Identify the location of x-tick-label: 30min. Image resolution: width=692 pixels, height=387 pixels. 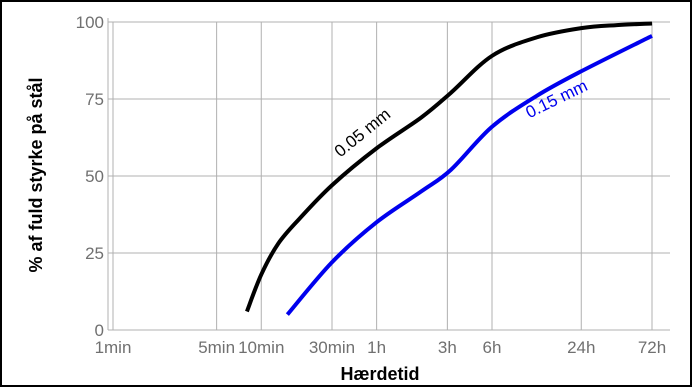
(332, 347).